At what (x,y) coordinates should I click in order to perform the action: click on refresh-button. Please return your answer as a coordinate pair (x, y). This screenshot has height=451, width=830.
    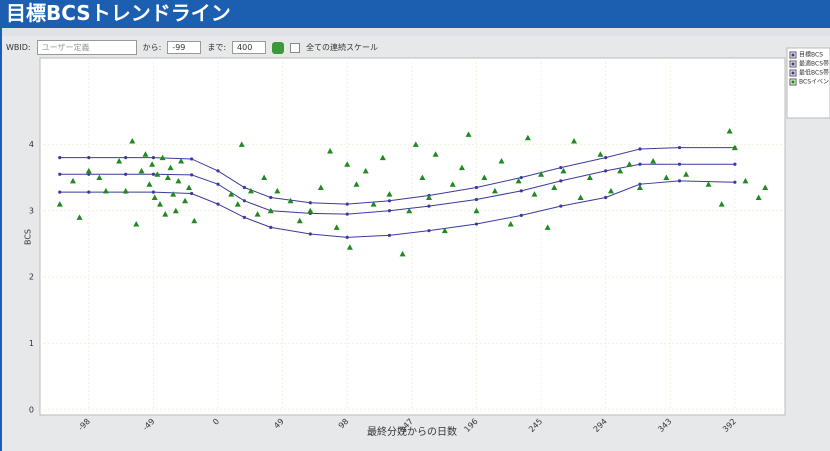
    Looking at the image, I should click on (278, 47).